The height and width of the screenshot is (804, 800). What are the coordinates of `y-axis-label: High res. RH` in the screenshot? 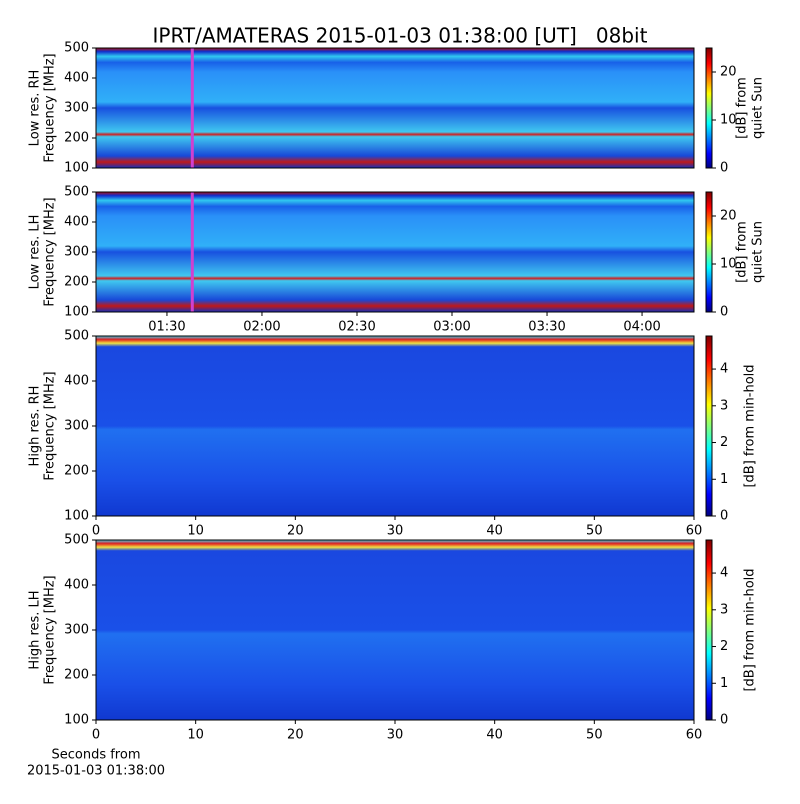 It's located at (35, 426).